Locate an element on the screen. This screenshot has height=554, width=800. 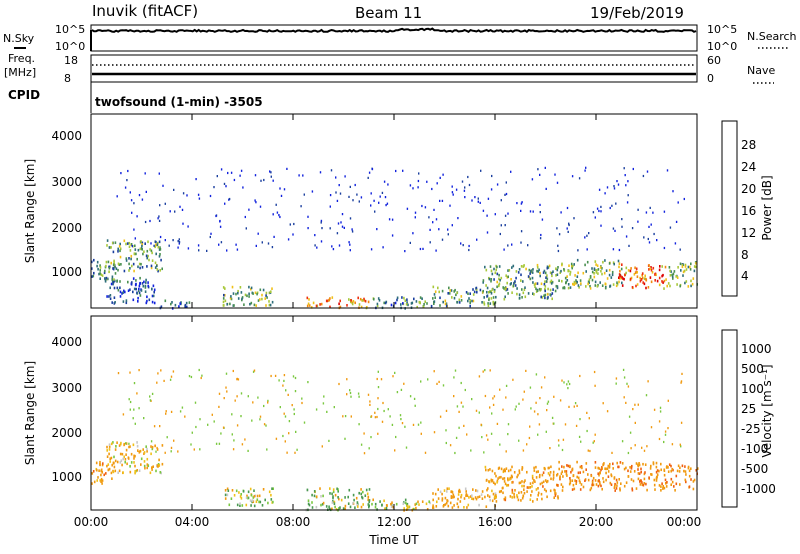
beam-title: Beam 11 is located at coordinates (388, 13).